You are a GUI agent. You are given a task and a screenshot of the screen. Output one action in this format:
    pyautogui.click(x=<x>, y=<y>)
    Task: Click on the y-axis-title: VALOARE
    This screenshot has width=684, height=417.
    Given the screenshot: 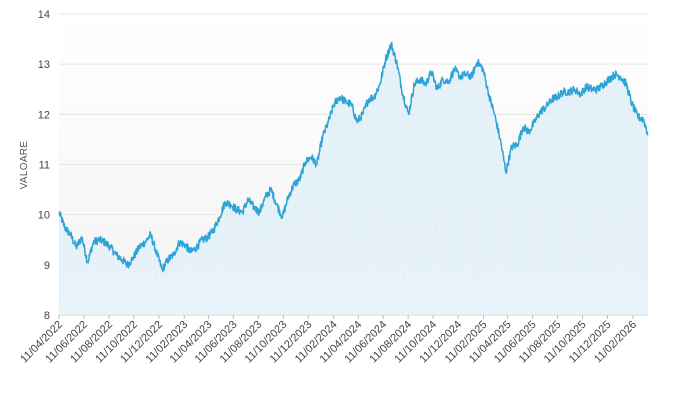 What is the action you would take?
    pyautogui.click(x=24, y=165)
    